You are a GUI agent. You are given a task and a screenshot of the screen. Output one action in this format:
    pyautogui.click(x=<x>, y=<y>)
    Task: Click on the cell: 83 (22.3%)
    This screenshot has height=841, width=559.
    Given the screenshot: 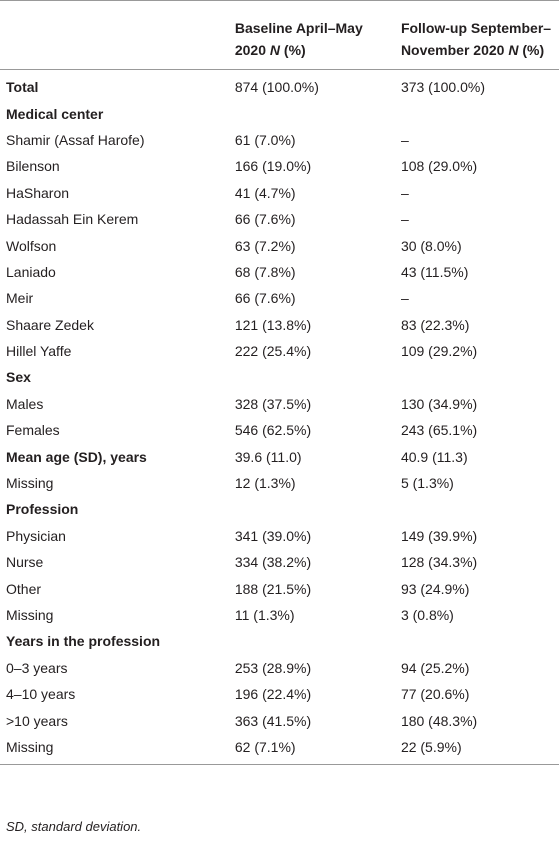 What is the action you would take?
    pyautogui.click(x=435, y=324)
    